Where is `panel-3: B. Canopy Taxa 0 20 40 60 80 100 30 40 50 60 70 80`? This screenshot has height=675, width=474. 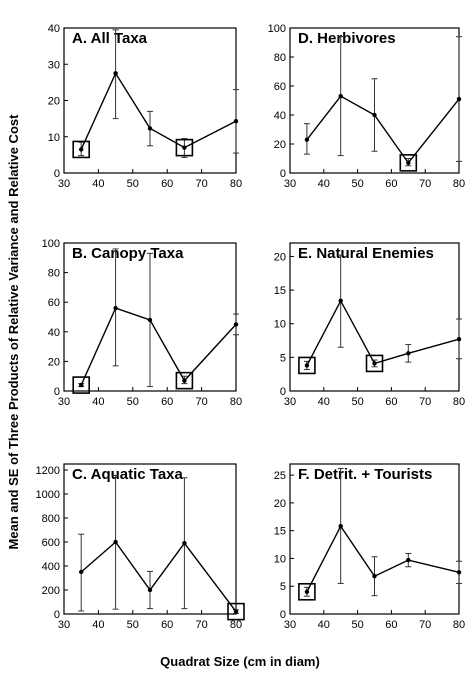
panel-3: B. Canopy Taxa 0 20 40 60 80 100 30 40 50 60 70 80 is located at coordinates (142, 323).